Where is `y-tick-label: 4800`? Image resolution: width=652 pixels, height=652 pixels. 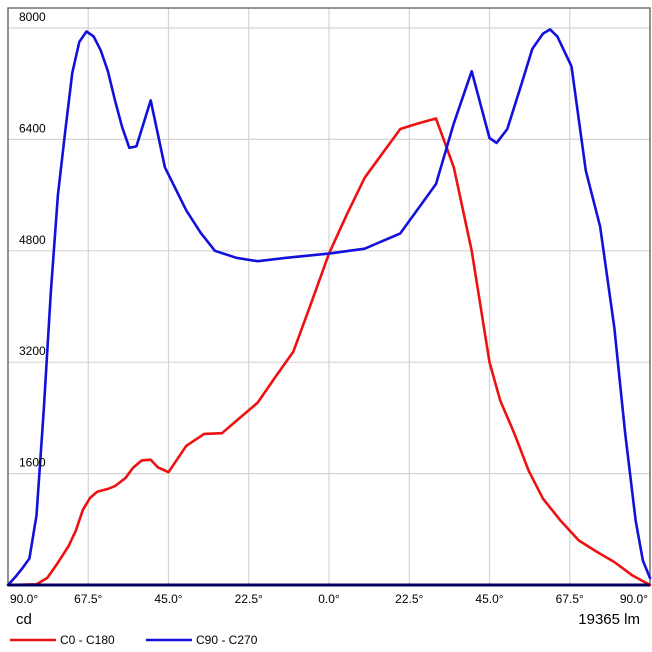
y-tick-label: 4800 is located at coordinates (32, 240).